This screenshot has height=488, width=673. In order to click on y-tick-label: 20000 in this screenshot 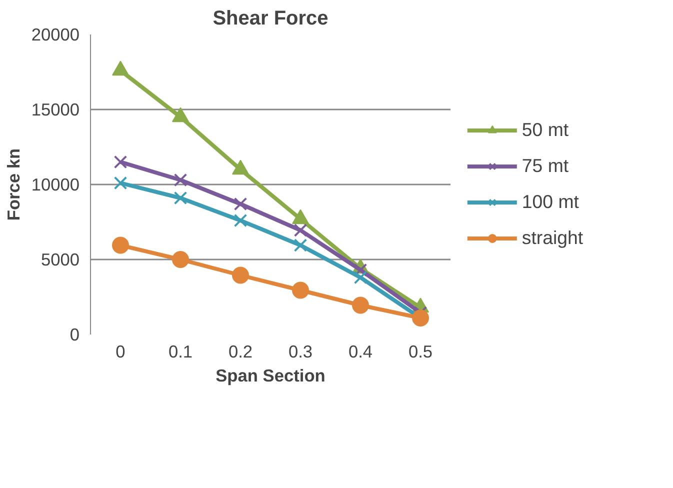, I will do `click(55, 34)`.